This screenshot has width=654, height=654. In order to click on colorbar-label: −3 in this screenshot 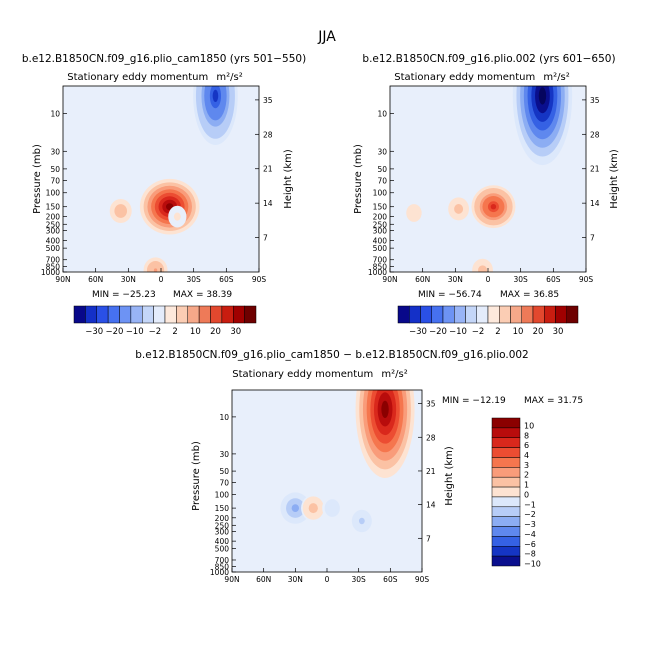, I will do `click(530, 524)`.